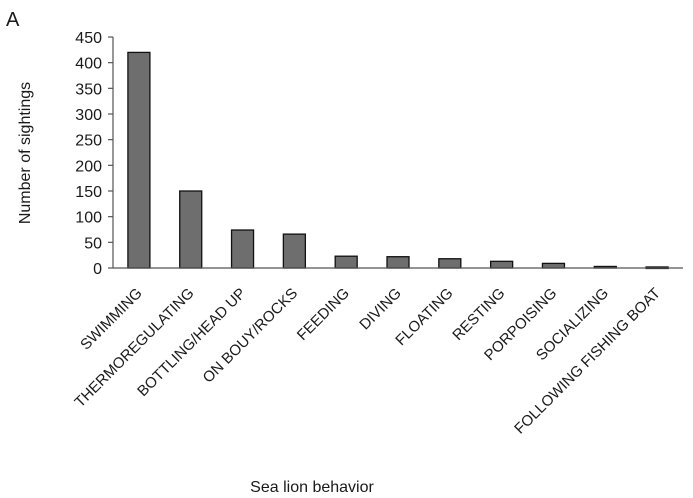 This screenshot has height=498, width=693. What do you see at coordinates (93, 243) in the screenshot?
I see `y-tick-label: 50` at bounding box center [93, 243].